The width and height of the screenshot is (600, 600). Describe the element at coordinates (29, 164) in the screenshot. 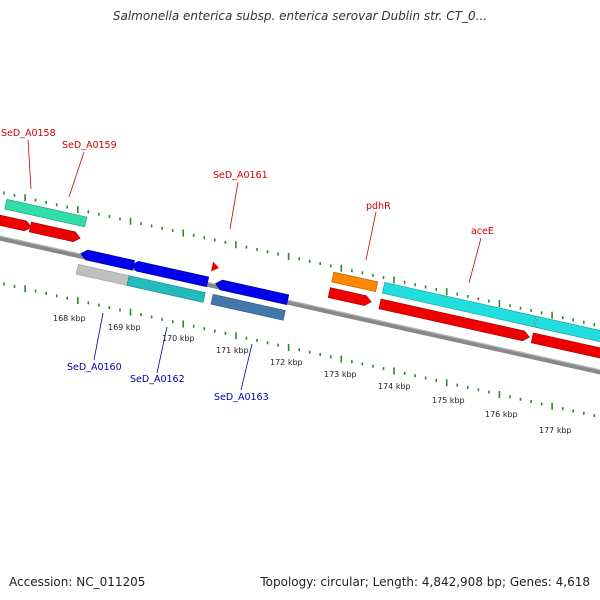

I see `leader-SeD_A0158` at that location.